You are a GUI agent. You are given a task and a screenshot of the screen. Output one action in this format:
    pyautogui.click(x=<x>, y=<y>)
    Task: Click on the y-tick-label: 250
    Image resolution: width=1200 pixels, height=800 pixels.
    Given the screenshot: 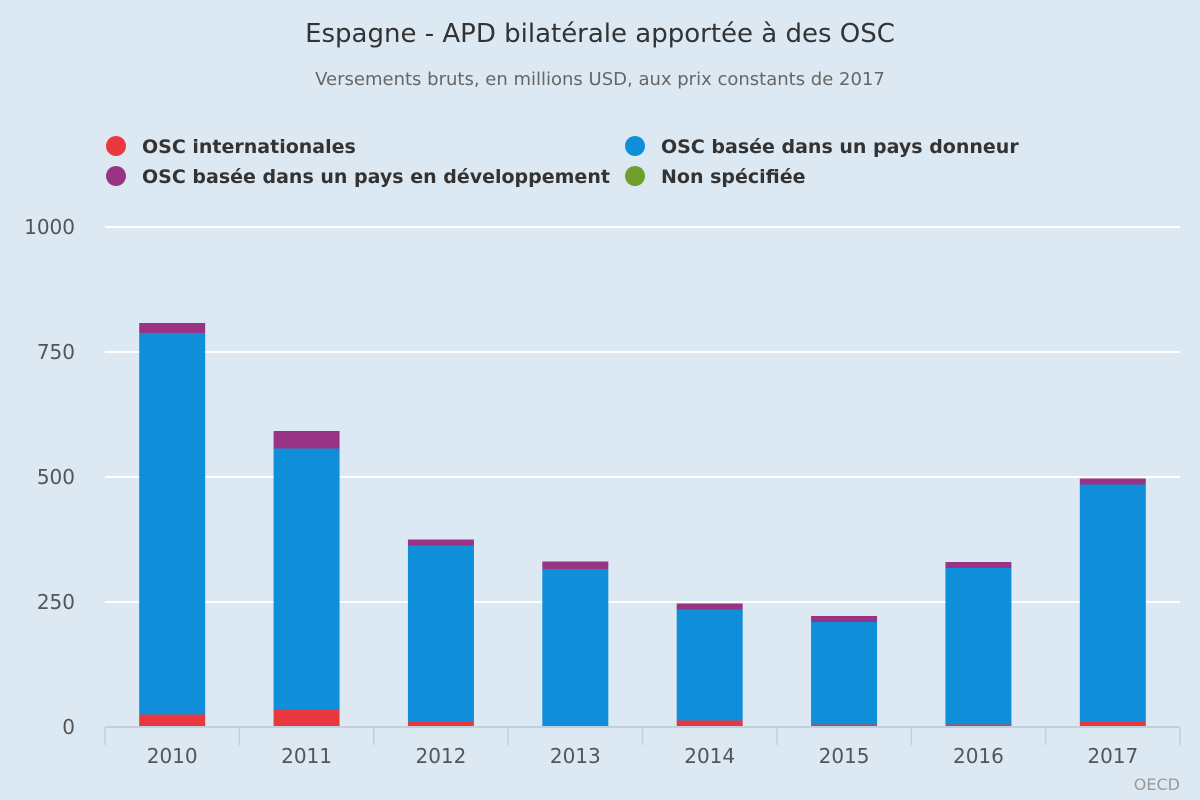 What is the action you would take?
    pyautogui.click(x=56, y=602)
    